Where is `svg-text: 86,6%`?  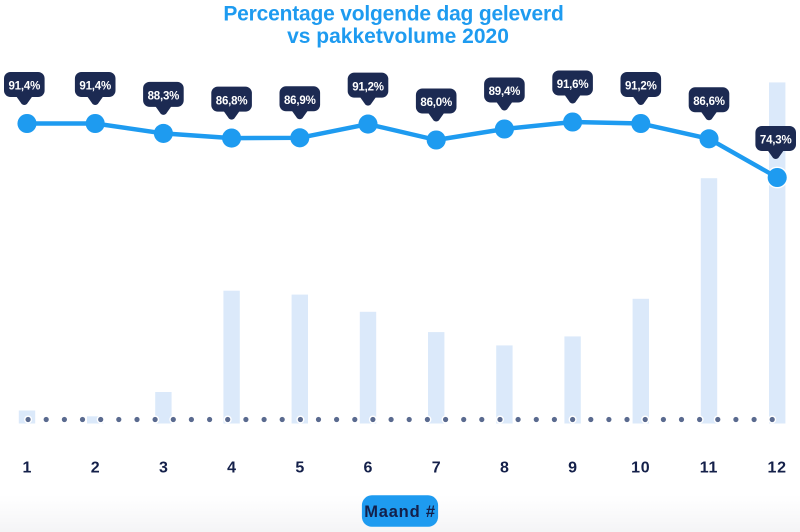
svg-text: 86,6% is located at coordinates (709, 102).